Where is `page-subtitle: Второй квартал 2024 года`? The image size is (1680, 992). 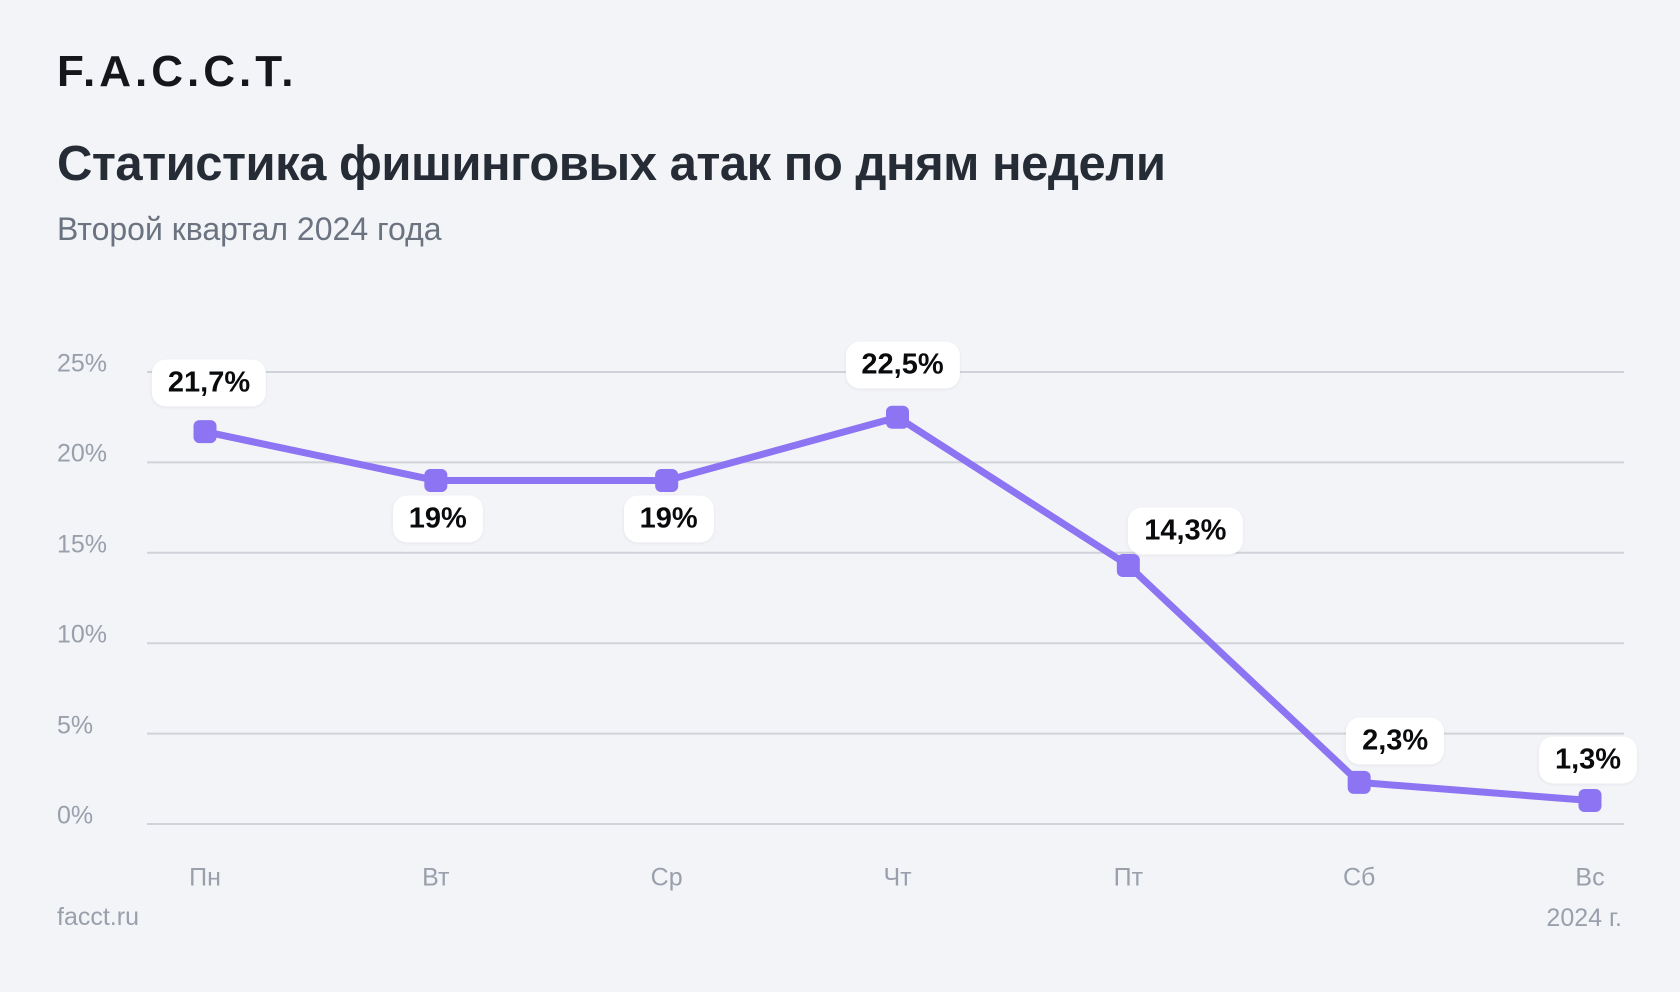 page-subtitle: Второй квартал 2024 года is located at coordinates (249, 229).